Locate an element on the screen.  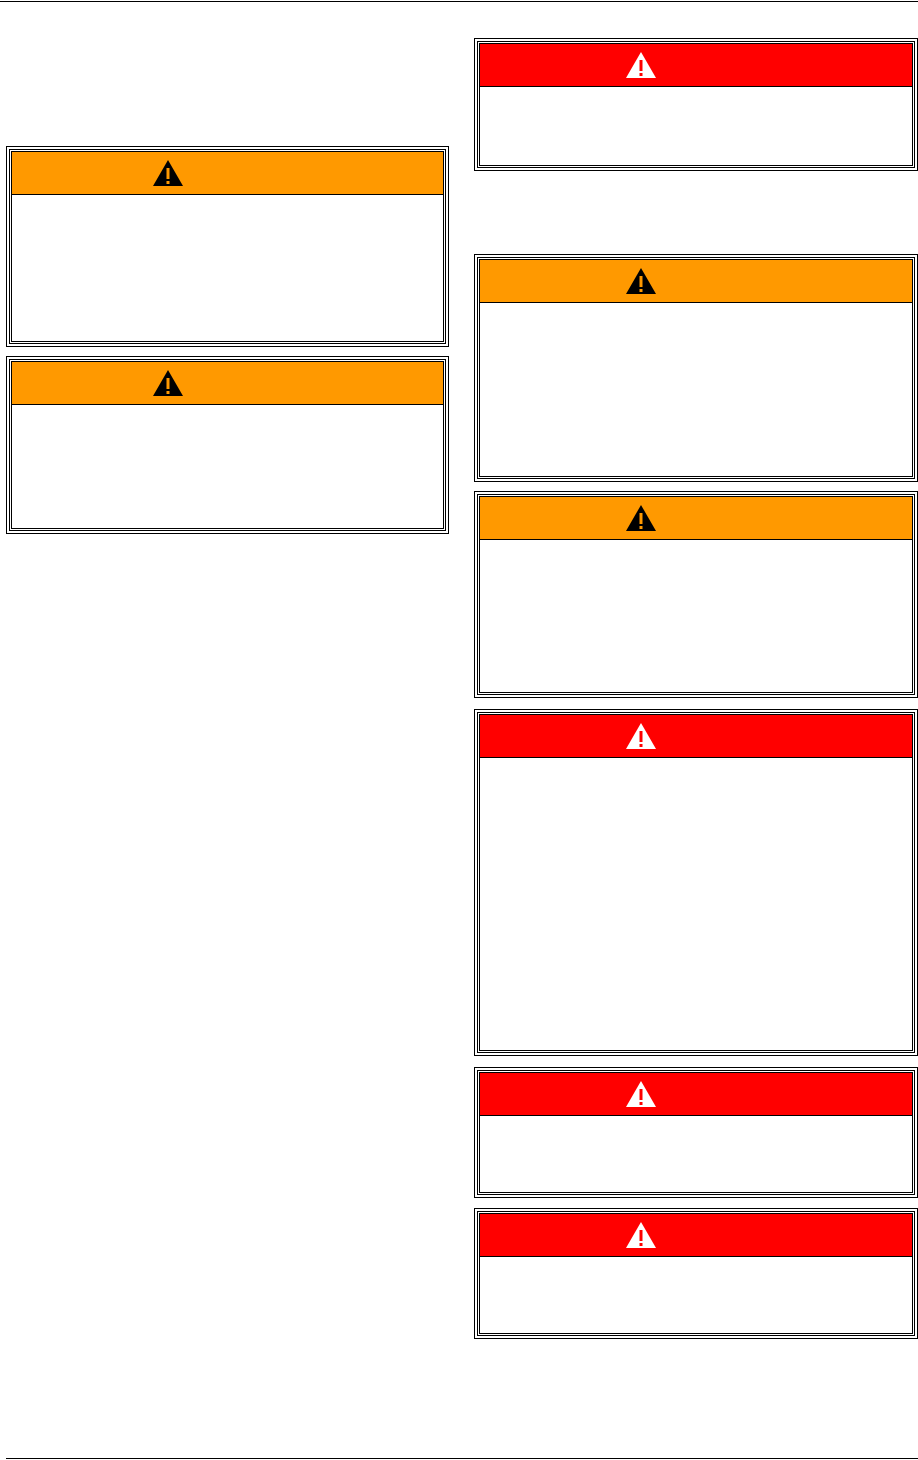
header-rule is located at coordinates (459, 1).